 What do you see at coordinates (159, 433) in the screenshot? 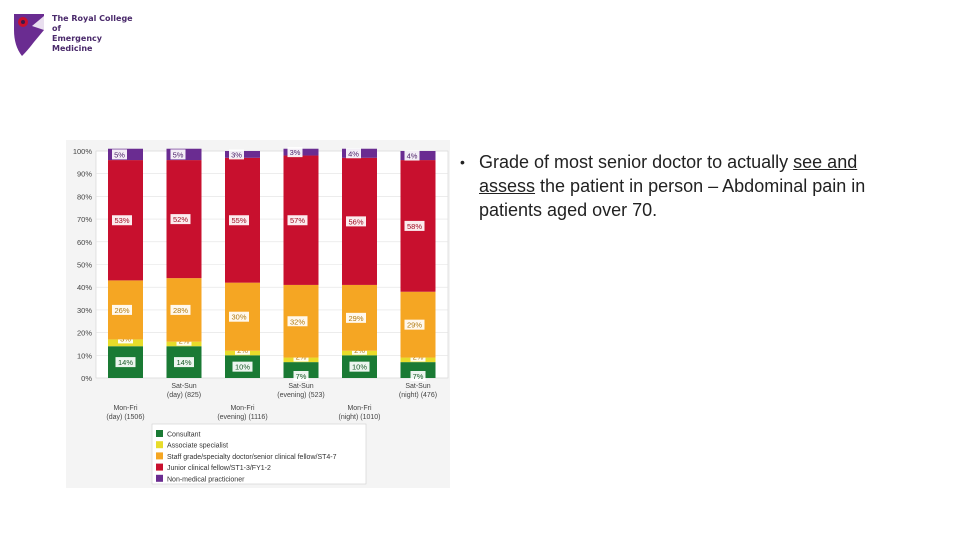
I see `legend-swatch-consultant` at bounding box center [159, 433].